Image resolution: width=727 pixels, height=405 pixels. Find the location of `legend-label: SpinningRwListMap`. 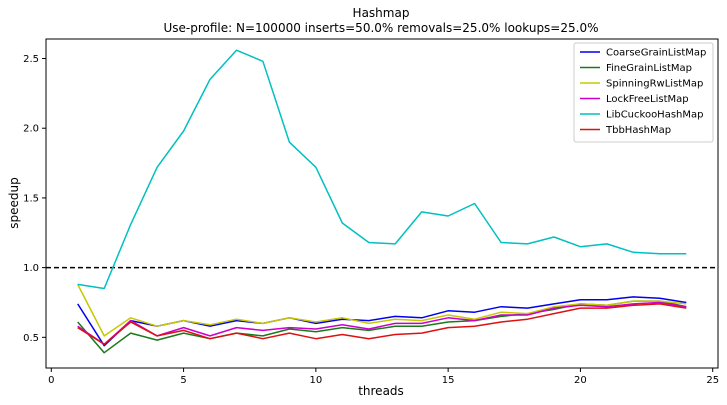

legend-label: SpinningRwListMap is located at coordinates (654, 84).